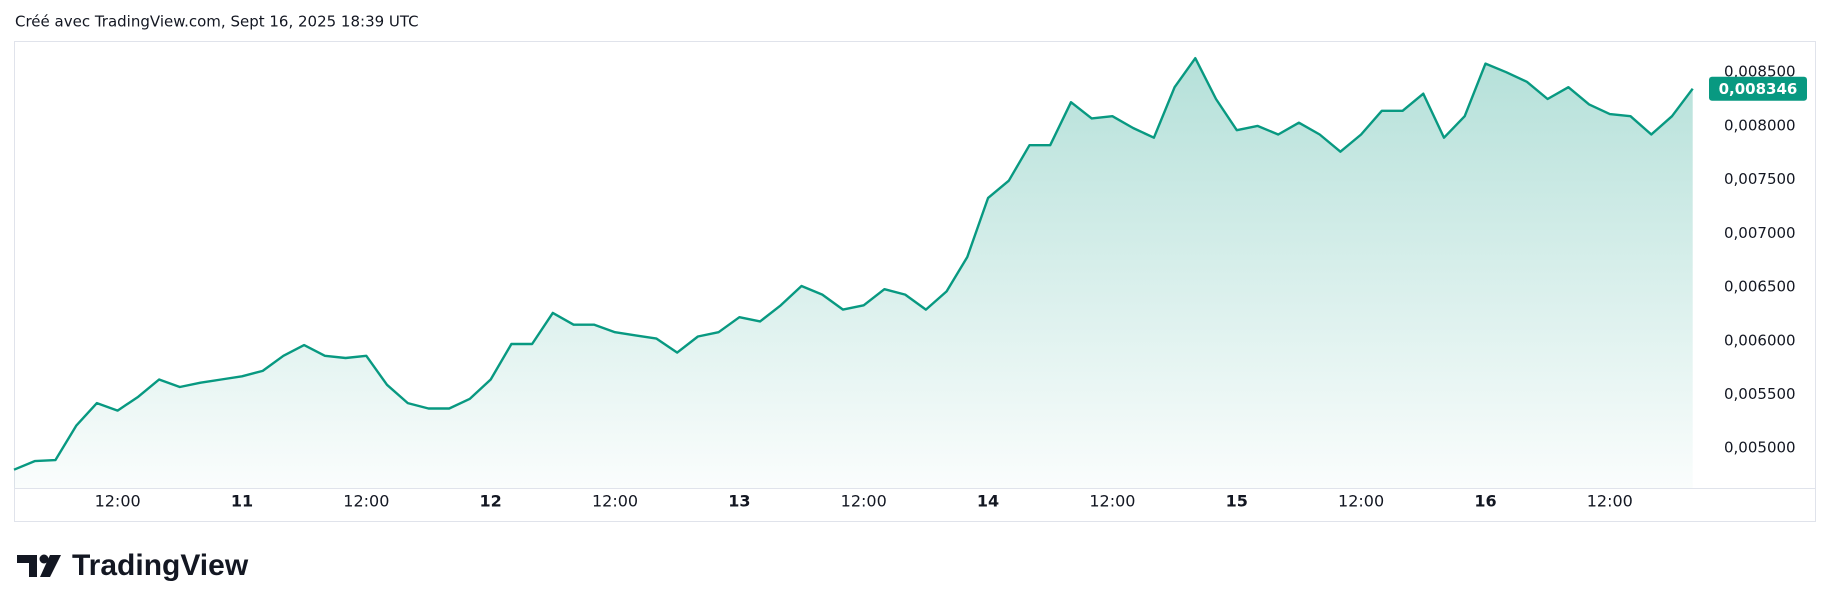  What do you see at coordinates (1760, 125) in the screenshot?
I see `y-tick-label: 0,008000` at bounding box center [1760, 125].